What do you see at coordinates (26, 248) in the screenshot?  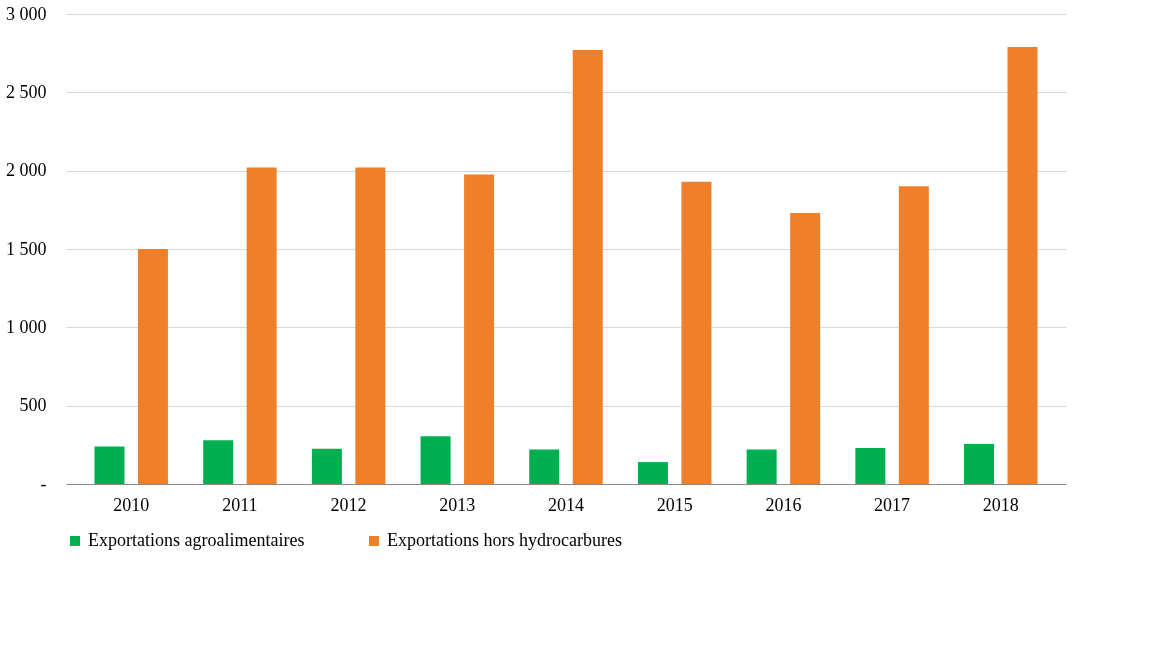 I see `y-tick-label: 1 500` at bounding box center [26, 248].